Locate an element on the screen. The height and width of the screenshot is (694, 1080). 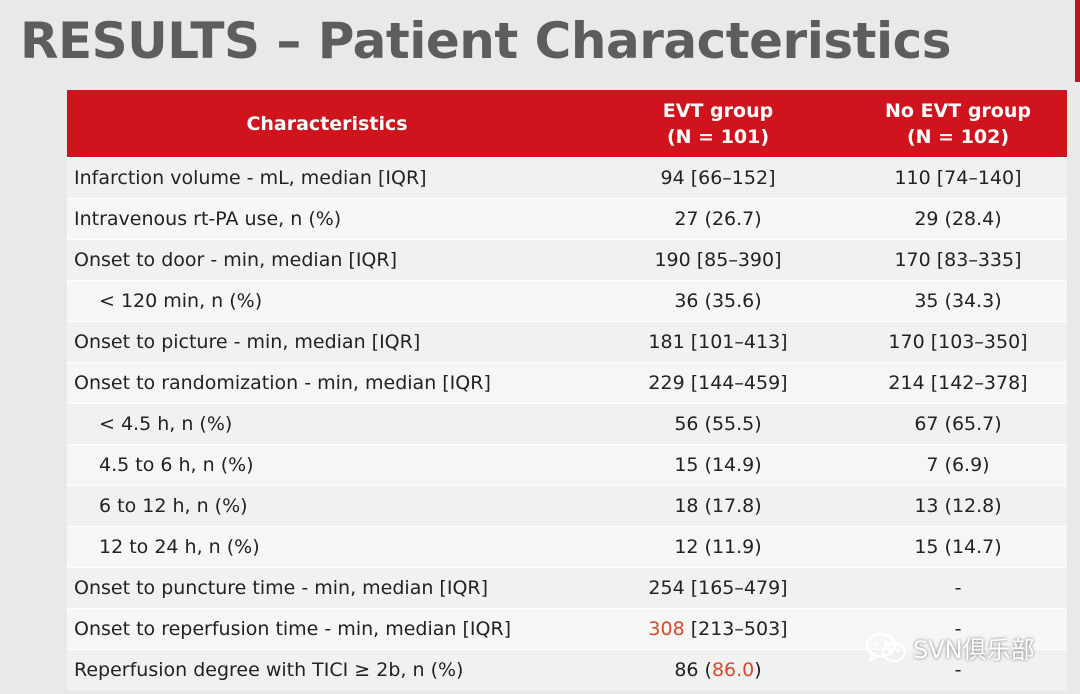
no-evt-value: 170 [103–350] is located at coordinates (958, 342).